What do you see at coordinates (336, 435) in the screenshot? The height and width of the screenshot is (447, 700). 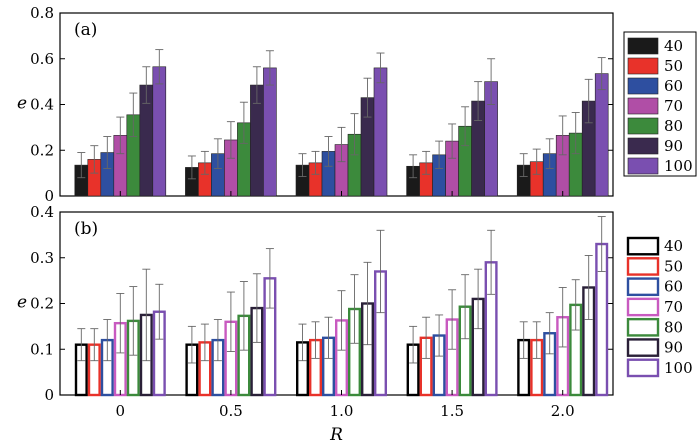 I see `x-axis-title: R` at bounding box center [336, 435].